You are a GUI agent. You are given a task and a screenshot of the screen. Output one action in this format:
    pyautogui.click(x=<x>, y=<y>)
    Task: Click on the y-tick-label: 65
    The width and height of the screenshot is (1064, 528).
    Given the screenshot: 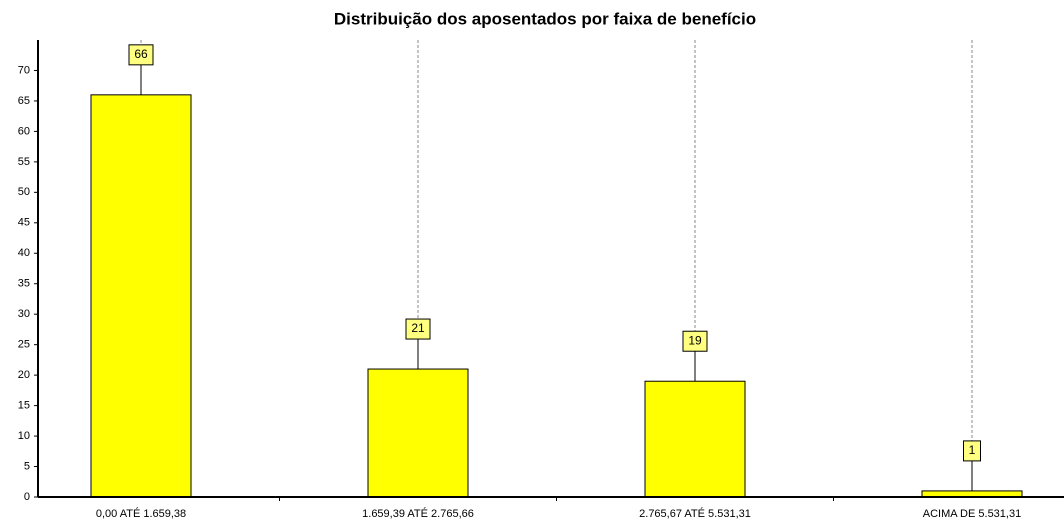 What is the action you would take?
    pyautogui.click(x=24, y=101)
    